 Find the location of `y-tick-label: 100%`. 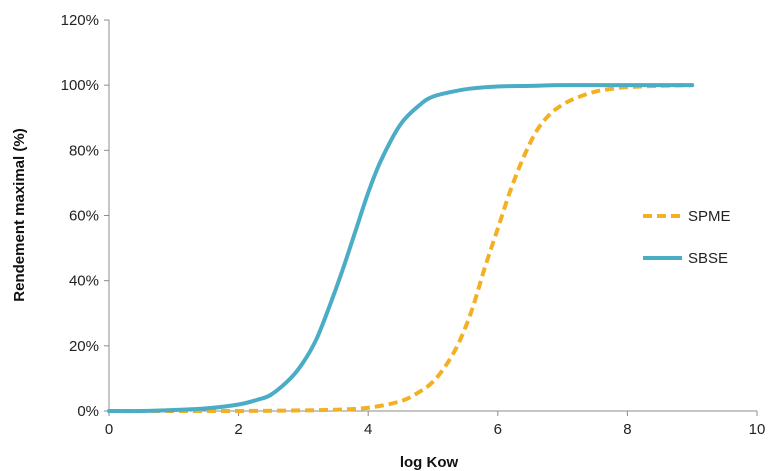

y-tick-label: 100% is located at coordinates (80, 85).